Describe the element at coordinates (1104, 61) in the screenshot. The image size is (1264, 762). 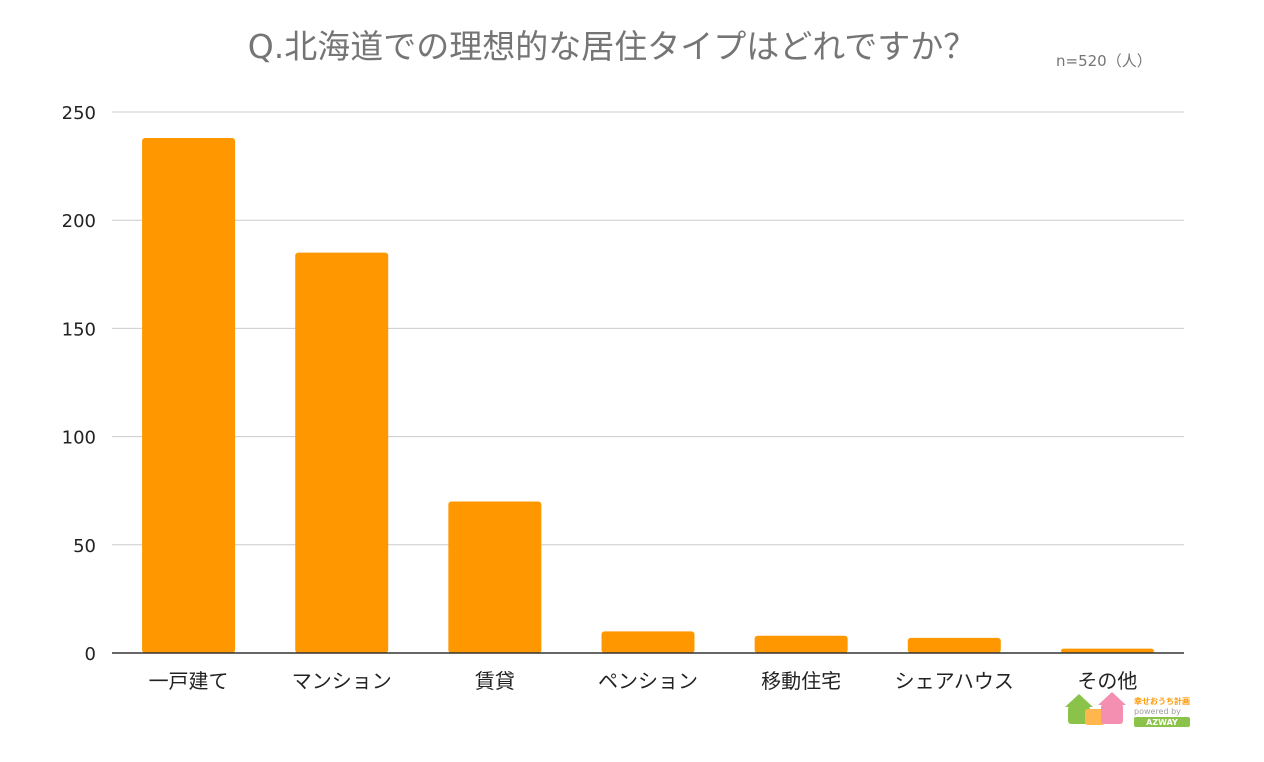
I see `chart-subtitle: n=520（人）` at that location.